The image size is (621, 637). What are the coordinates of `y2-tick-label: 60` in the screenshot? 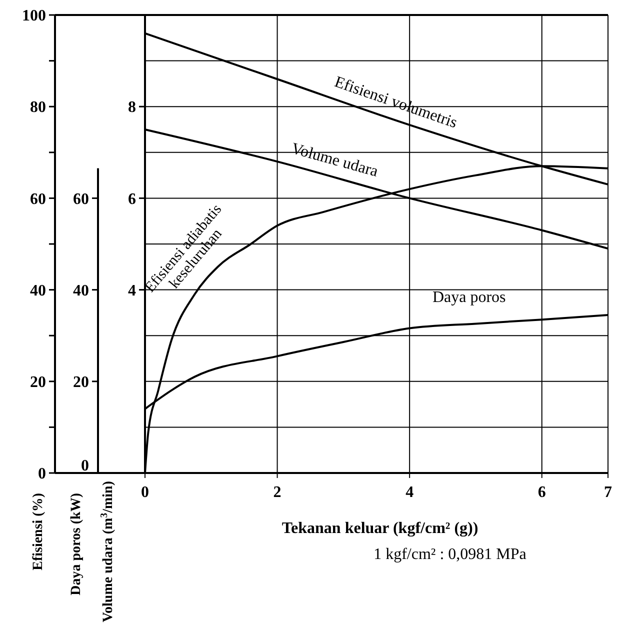 It's located at (81, 199).